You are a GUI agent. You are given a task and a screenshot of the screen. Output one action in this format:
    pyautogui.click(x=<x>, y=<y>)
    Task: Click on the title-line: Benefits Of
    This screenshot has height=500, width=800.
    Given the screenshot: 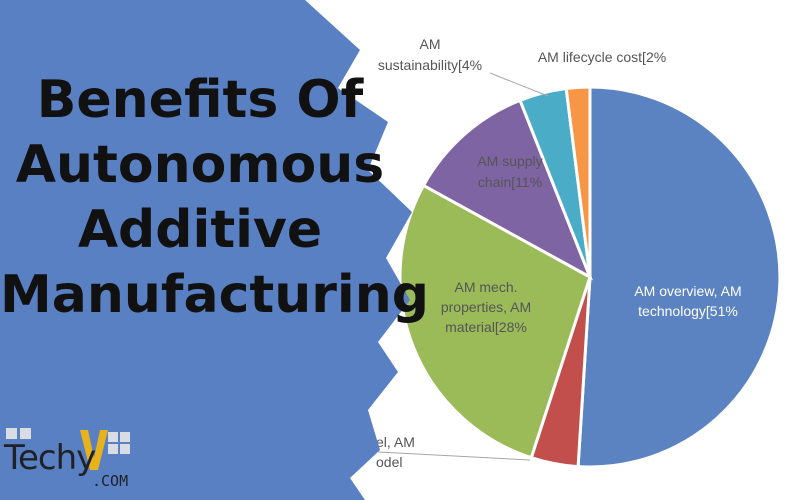 What is the action you would take?
    pyautogui.click(x=200, y=100)
    